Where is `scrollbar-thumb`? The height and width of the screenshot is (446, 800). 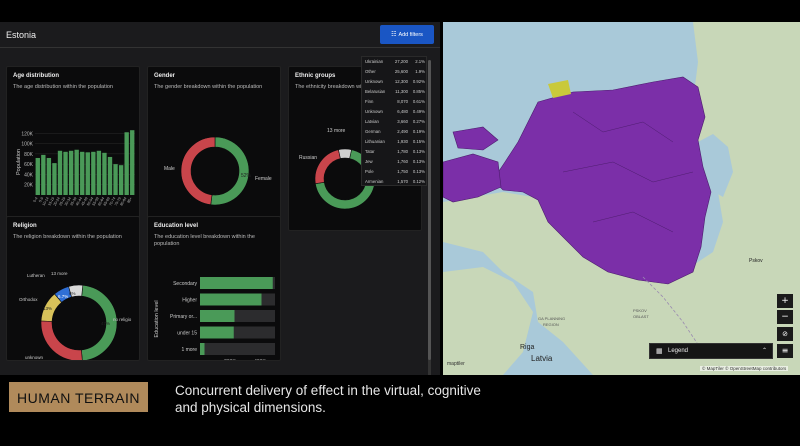 scrollbar-thumb is located at coordinates (429, 210).